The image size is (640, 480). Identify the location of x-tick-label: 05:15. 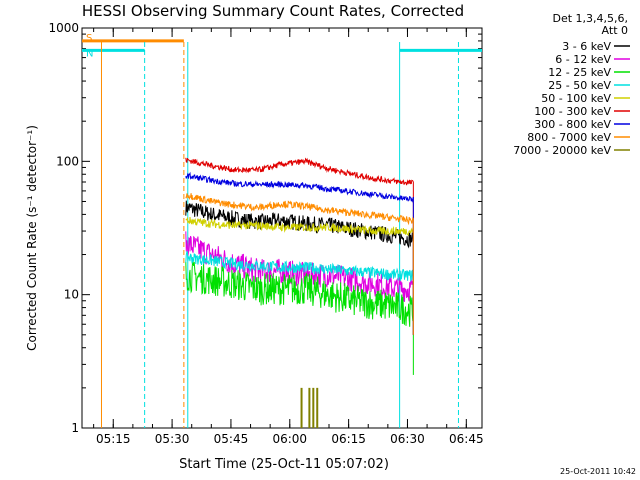
(113, 439).